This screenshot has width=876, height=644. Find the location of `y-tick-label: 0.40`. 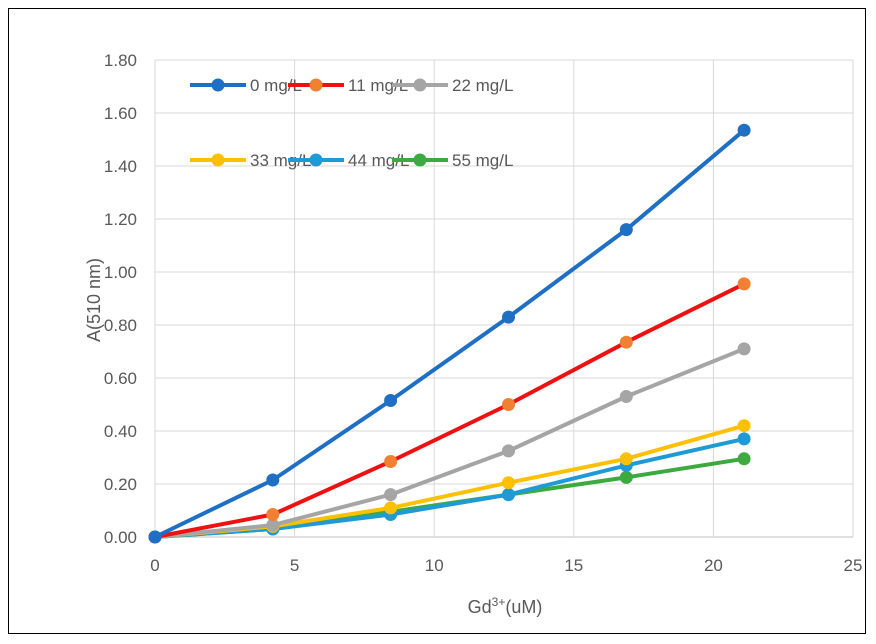

y-tick-label: 0.40 is located at coordinates (120, 431).